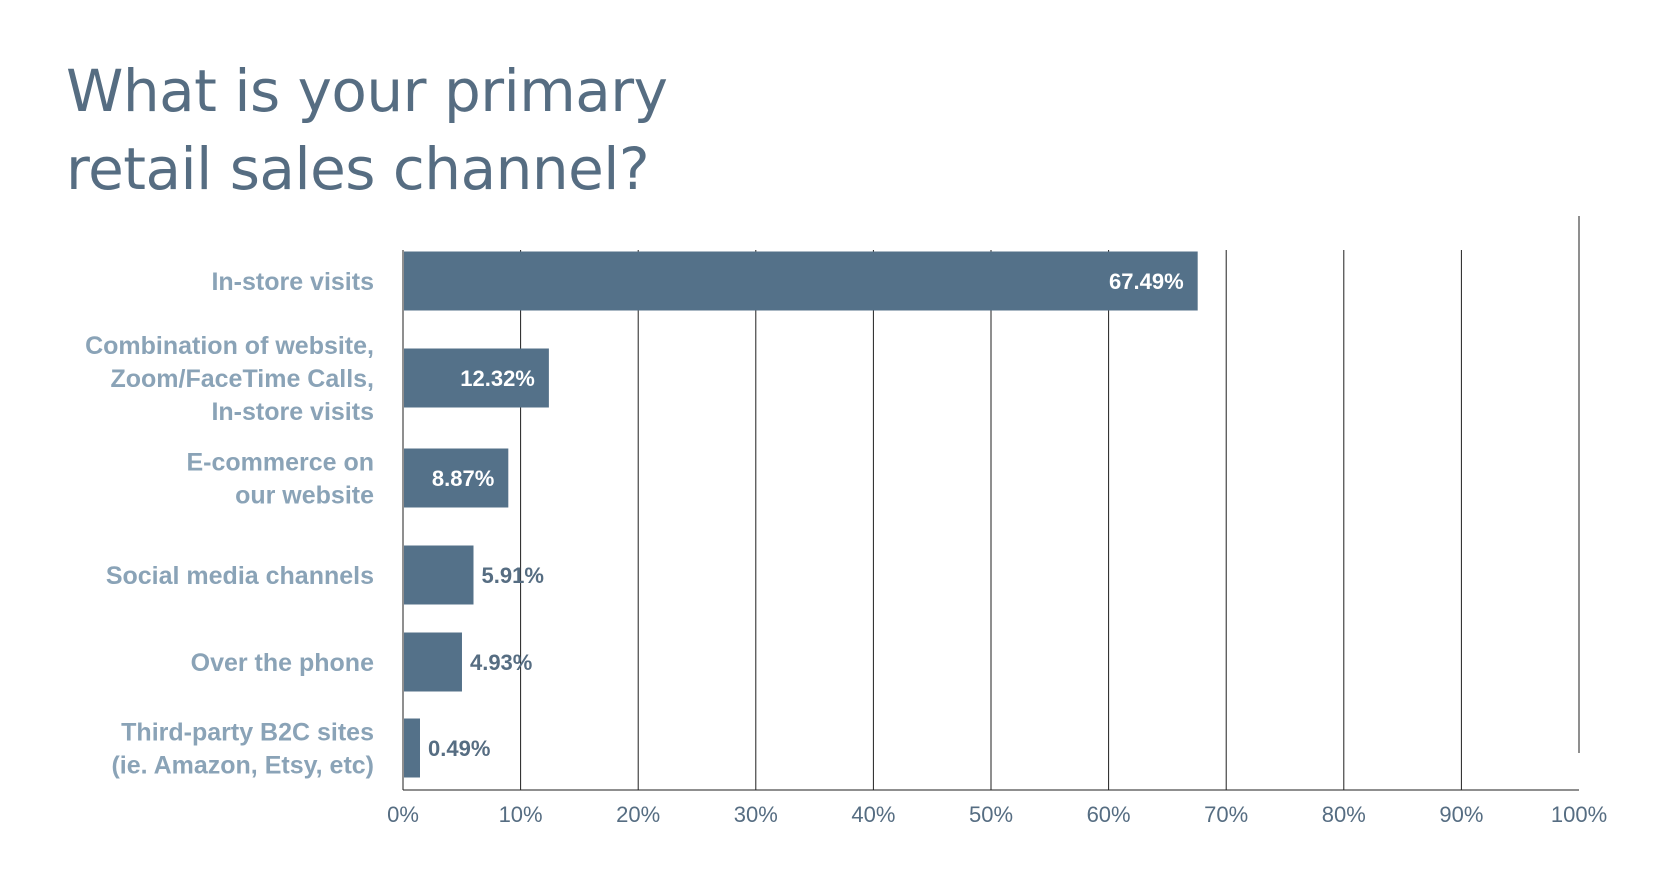 The height and width of the screenshot is (886, 1670). Describe the element at coordinates (292, 282) in the screenshot. I see `category-label-0-line-0: In-store visits` at that location.